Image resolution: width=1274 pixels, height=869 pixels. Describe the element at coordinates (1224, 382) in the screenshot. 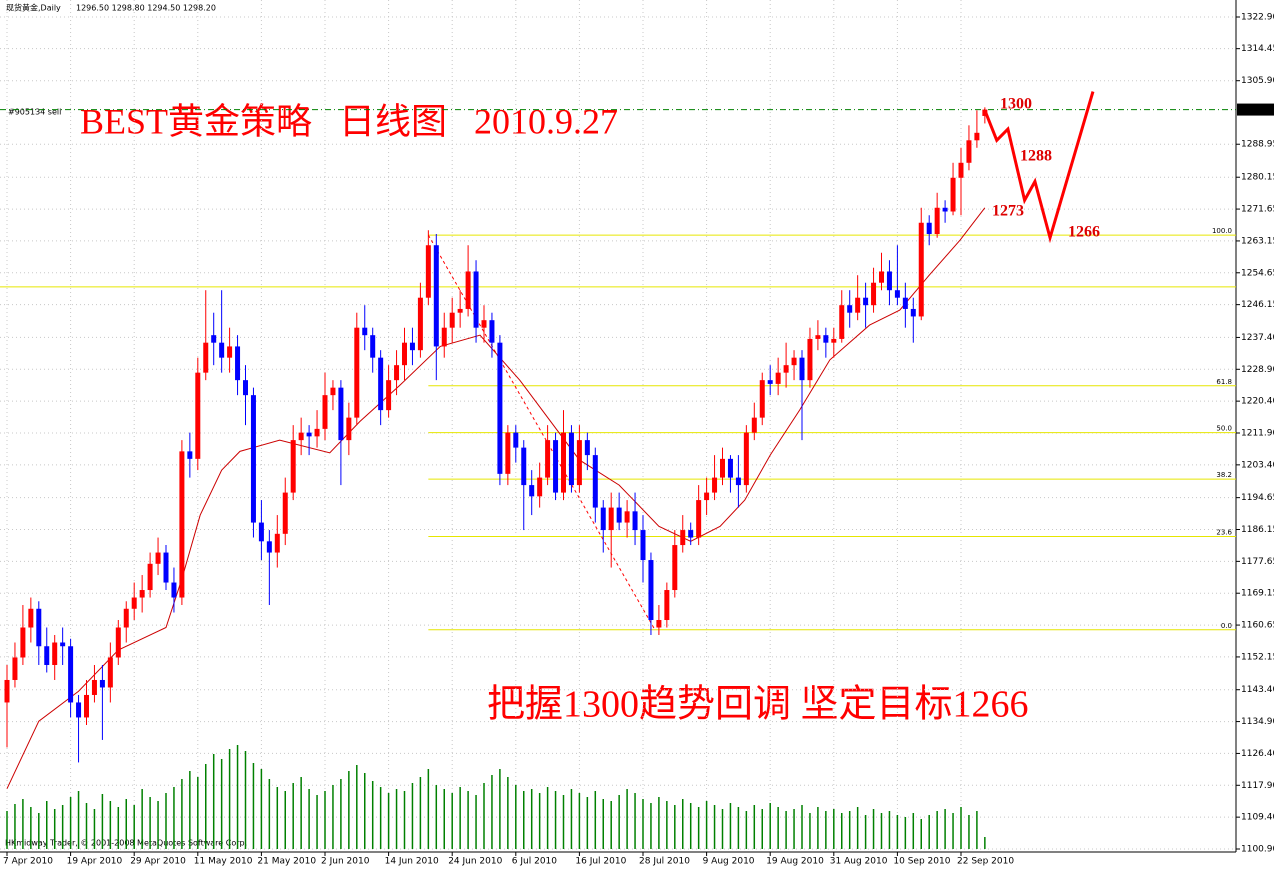

I see `fib-label: 61.8` at that location.